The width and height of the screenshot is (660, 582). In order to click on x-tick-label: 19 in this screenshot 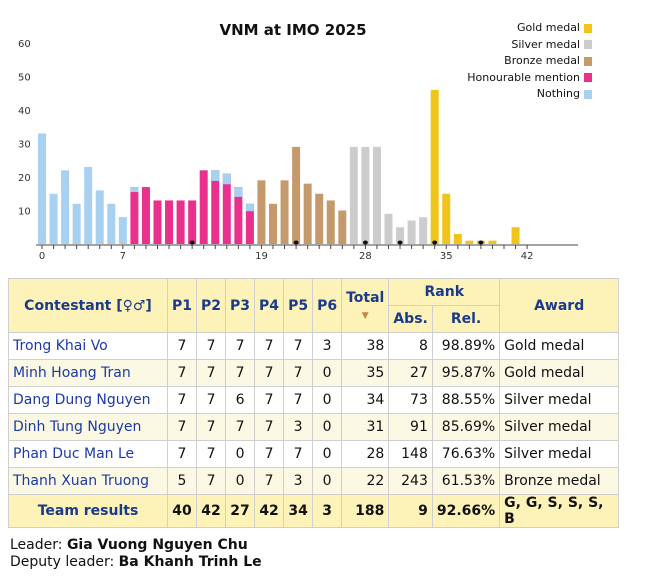, I will do `click(261, 256)`.